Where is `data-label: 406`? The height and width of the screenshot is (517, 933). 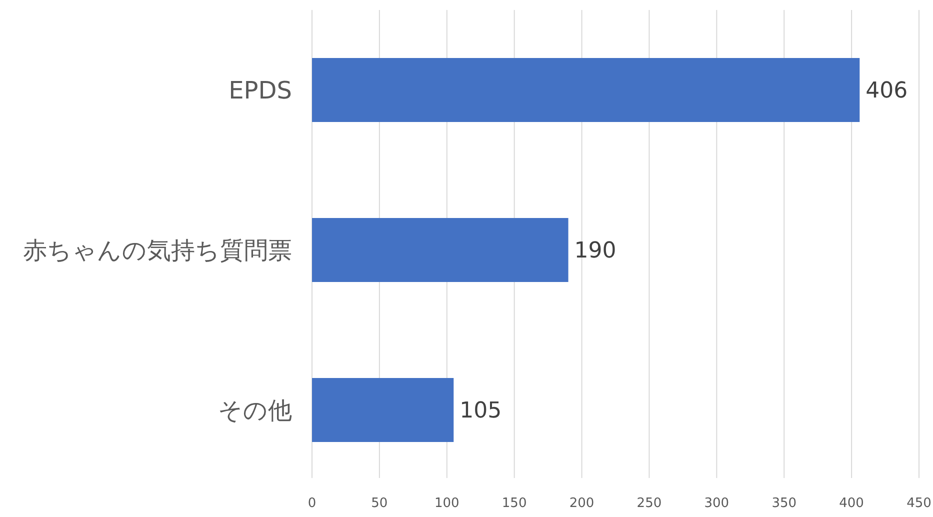 data-label: 406 is located at coordinates (887, 91).